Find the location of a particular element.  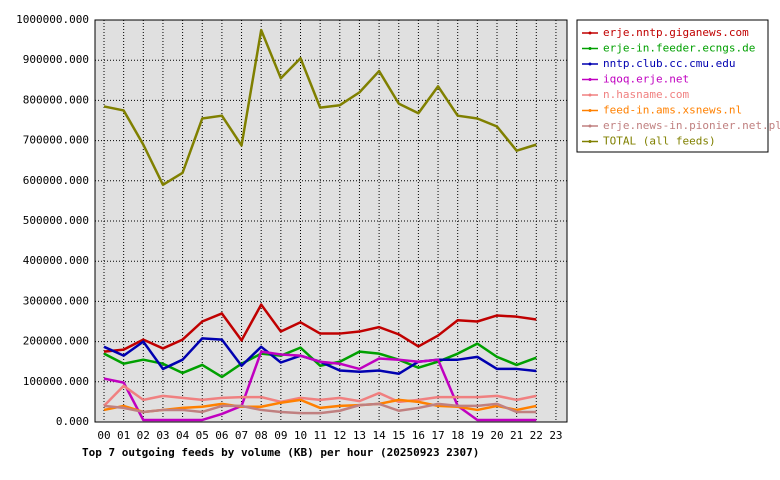

x-tick-label: 03 is located at coordinates (162, 435).